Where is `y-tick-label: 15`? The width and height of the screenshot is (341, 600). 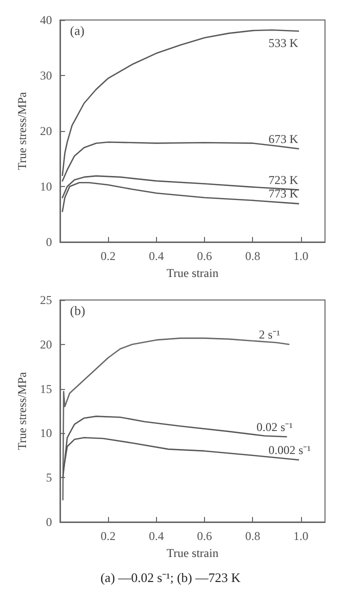
y-tick-label: 15 is located at coordinates (46, 389).